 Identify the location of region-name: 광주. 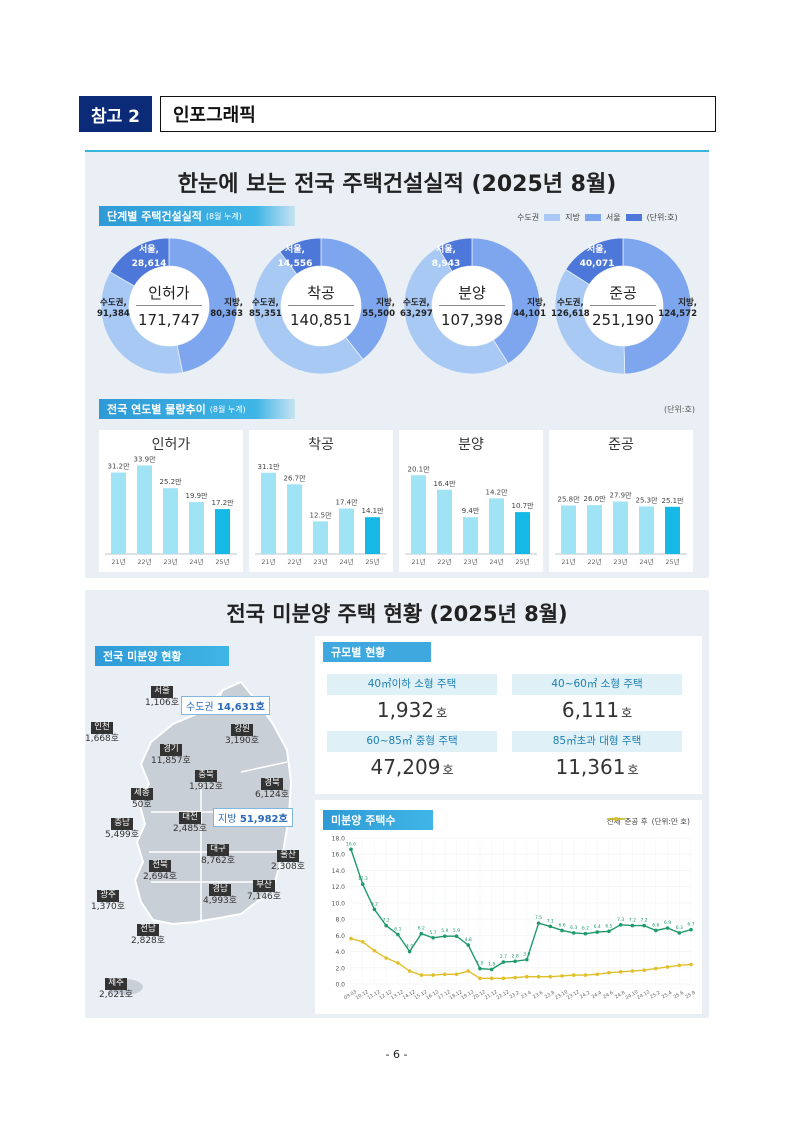
(108, 896).